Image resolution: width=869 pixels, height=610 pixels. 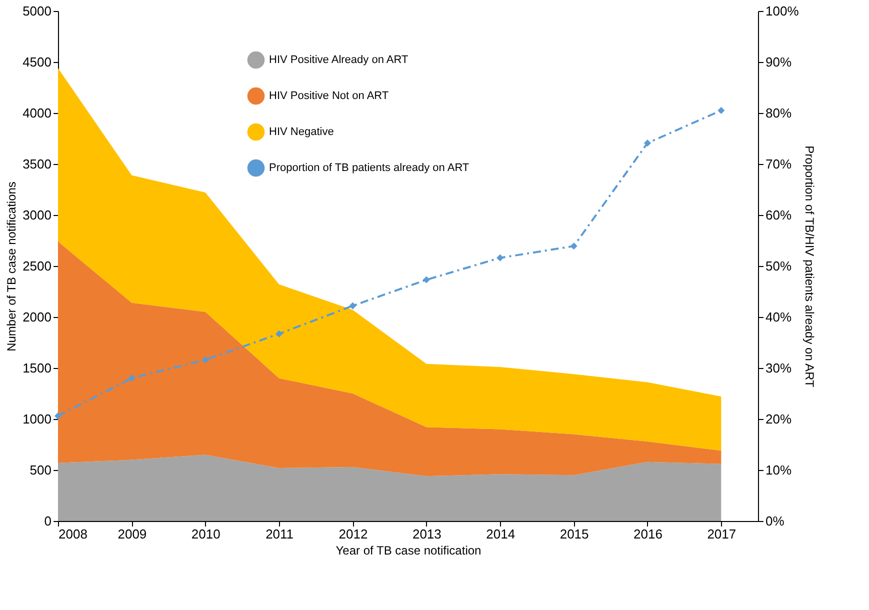 I want to click on x-tick-label: 2014, so click(x=501, y=534).